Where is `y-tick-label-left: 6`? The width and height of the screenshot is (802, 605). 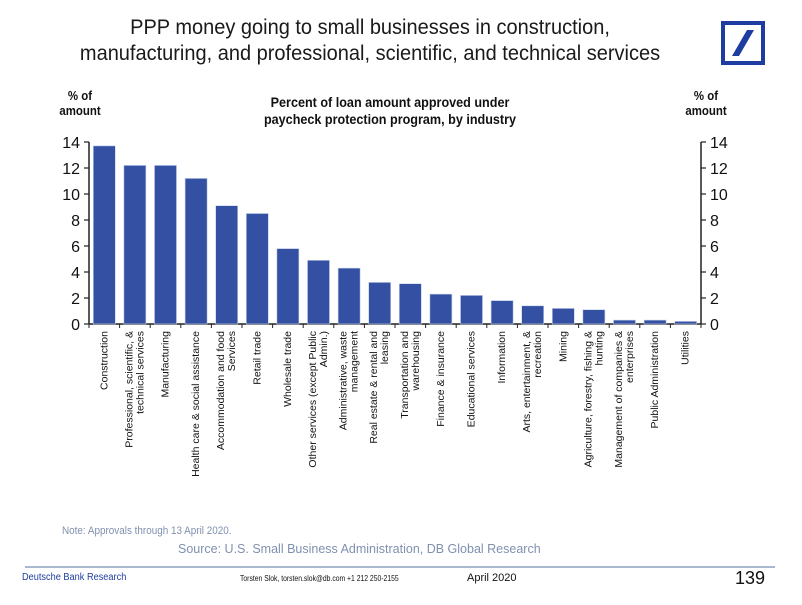
y-tick-label-left: 6 is located at coordinates (75, 247).